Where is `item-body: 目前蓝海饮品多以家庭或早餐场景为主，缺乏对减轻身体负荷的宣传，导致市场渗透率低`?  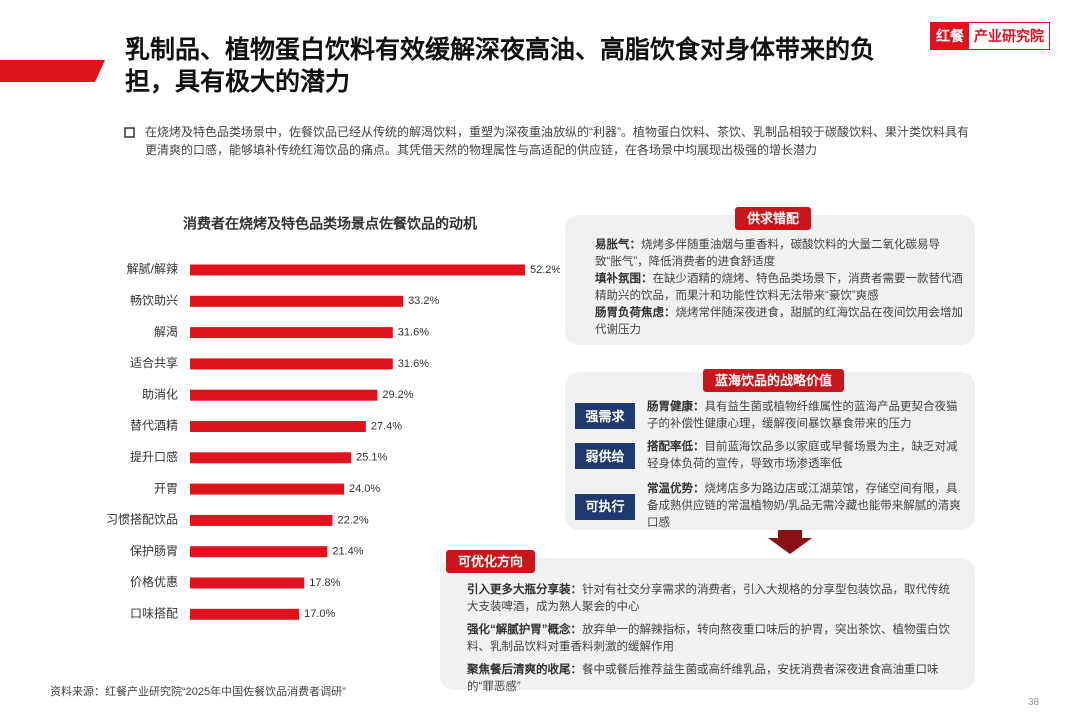
item-body: 目前蓝海饮品多以家庭或早餐场景为主，缺乏对减轻身体负荷的宣传，导致市场渗透率低 is located at coordinates (802, 455).